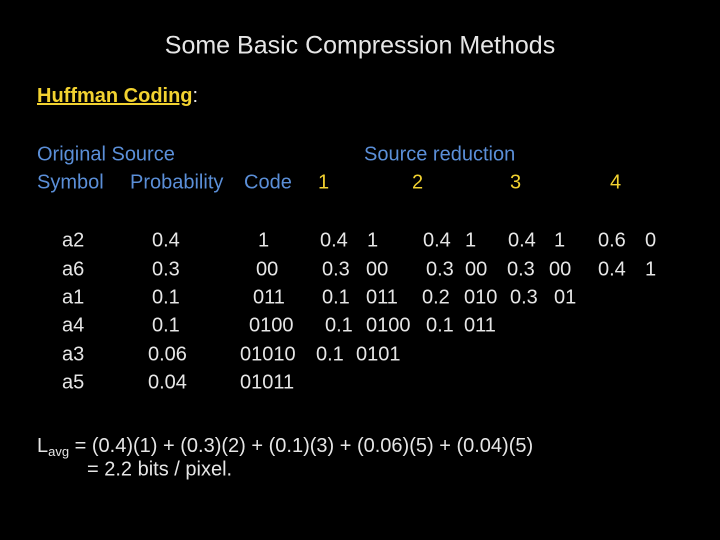 Image resolution: width=720 pixels, height=540 pixels. I want to click on column-header: 4, so click(615, 182).